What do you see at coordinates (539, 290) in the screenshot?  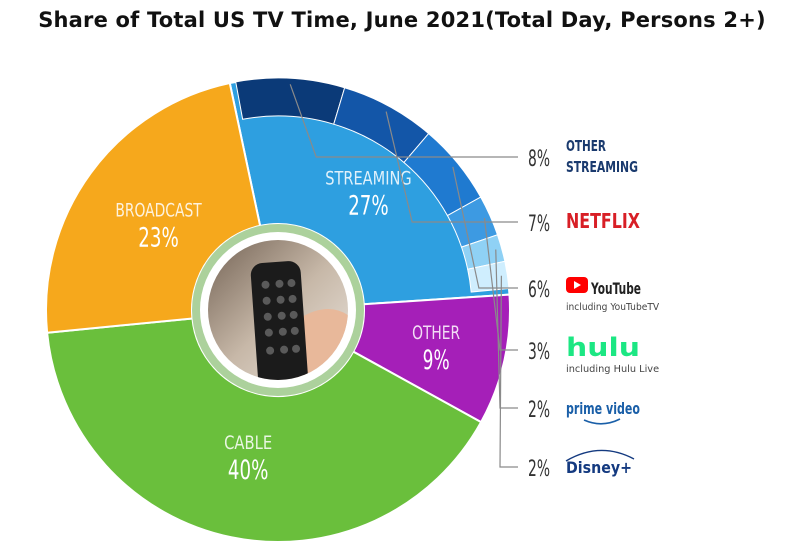 I see `legend-value-youtube: 6%` at bounding box center [539, 290].